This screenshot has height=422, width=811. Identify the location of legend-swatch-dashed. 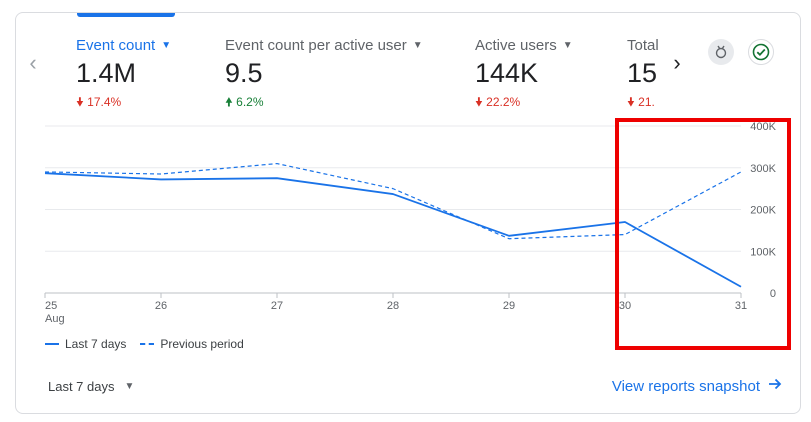
(147, 344).